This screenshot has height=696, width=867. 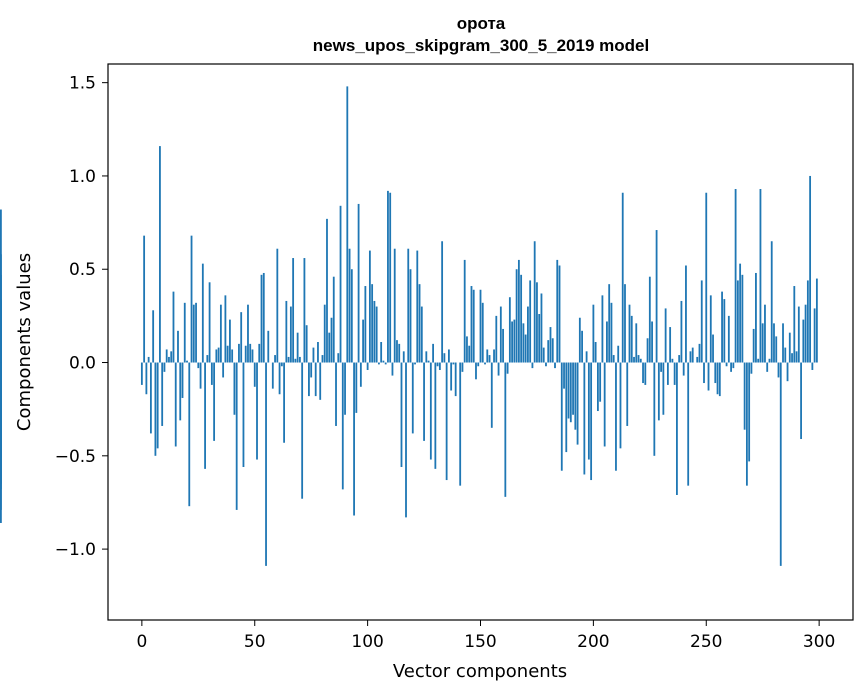 What do you see at coordinates (75, 457) in the screenshot?
I see `y-tick-label: −0.5` at bounding box center [75, 457].